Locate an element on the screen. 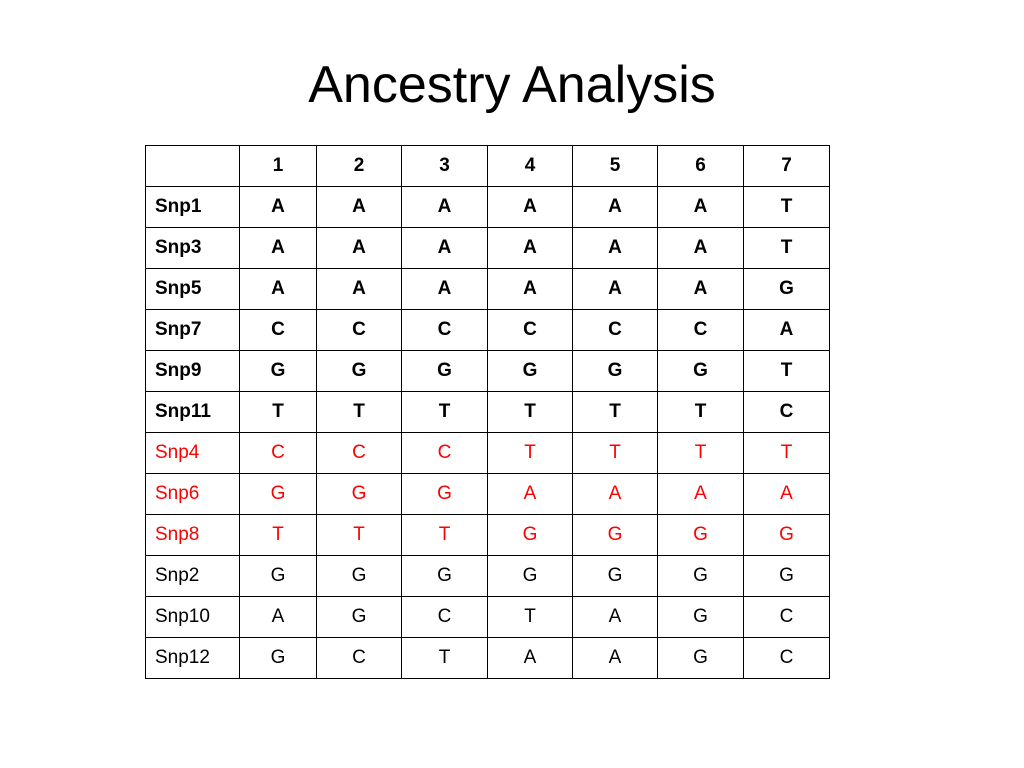 The height and width of the screenshot is (768, 1024). row-label: Snp8 is located at coordinates (192, 535).